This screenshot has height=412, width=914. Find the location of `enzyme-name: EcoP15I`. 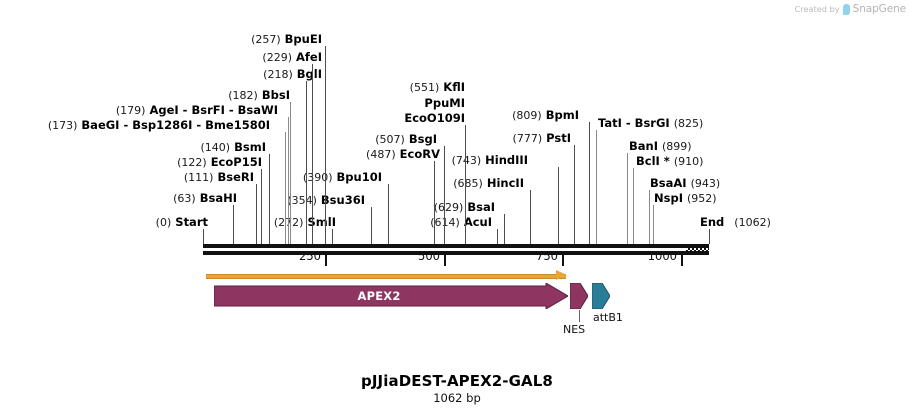

enzyme-name: EcoP15I is located at coordinates (236, 162).